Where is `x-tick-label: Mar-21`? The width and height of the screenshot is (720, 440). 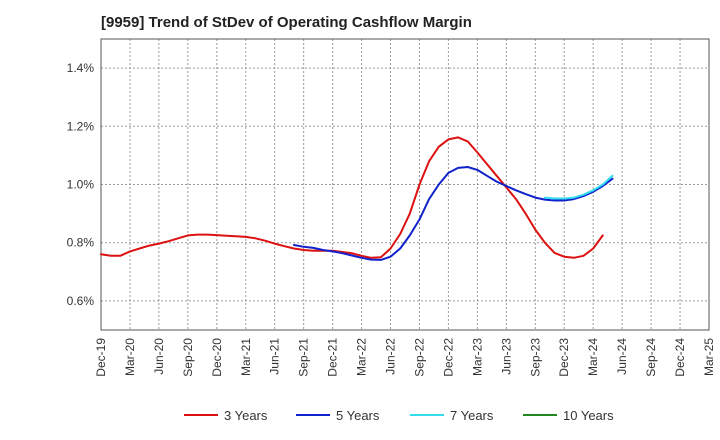 x-tick-label: Mar-21 is located at coordinates (246, 357).